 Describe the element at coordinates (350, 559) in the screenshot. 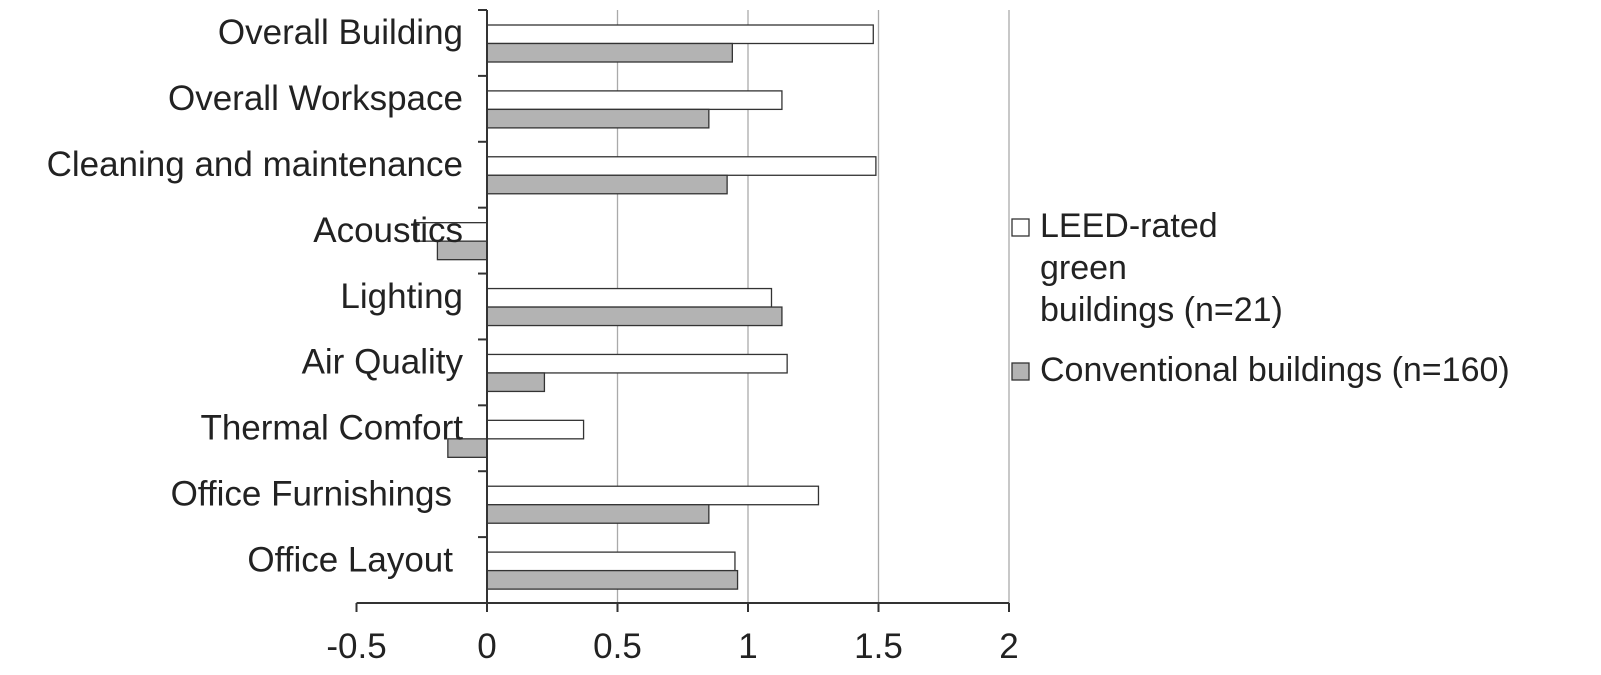

I see `category-label: Office Layout` at that location.